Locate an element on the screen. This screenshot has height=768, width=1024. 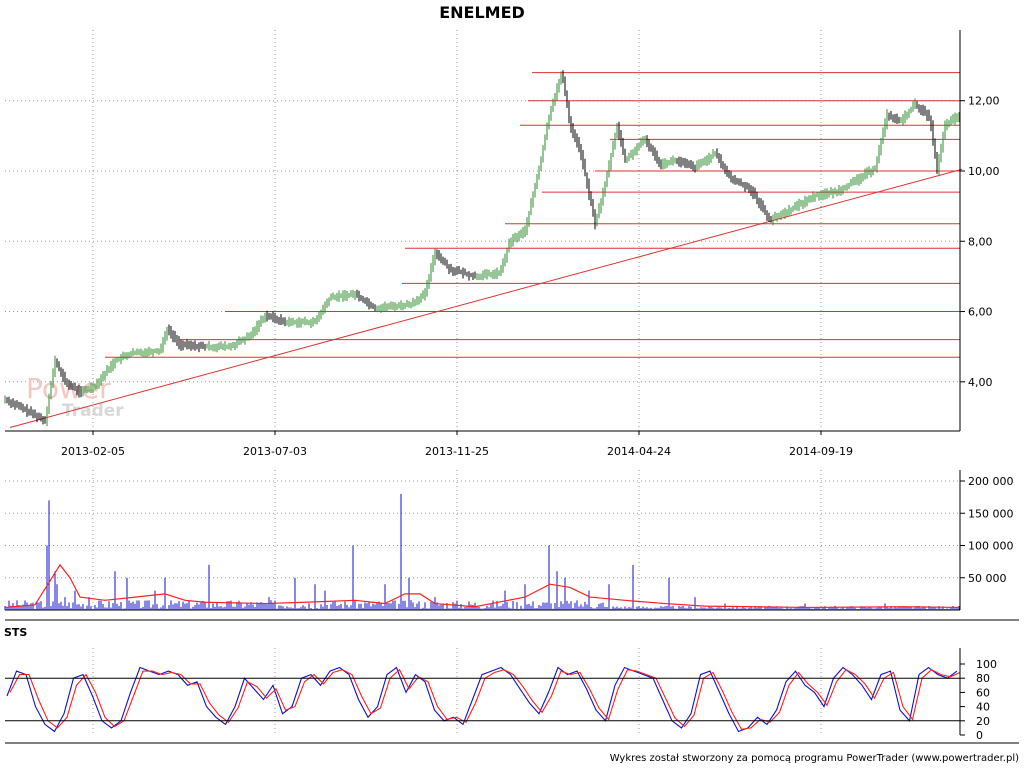
sts-ytick-label-3: 60 is located at coordinates (983, 692).